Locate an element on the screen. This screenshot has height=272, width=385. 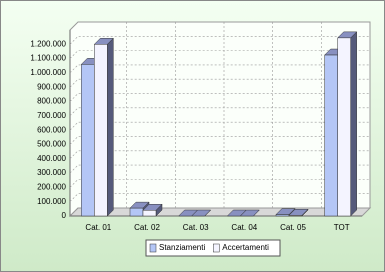
y-tick-label: 1.200.000 is located at coordinates (48, 43).